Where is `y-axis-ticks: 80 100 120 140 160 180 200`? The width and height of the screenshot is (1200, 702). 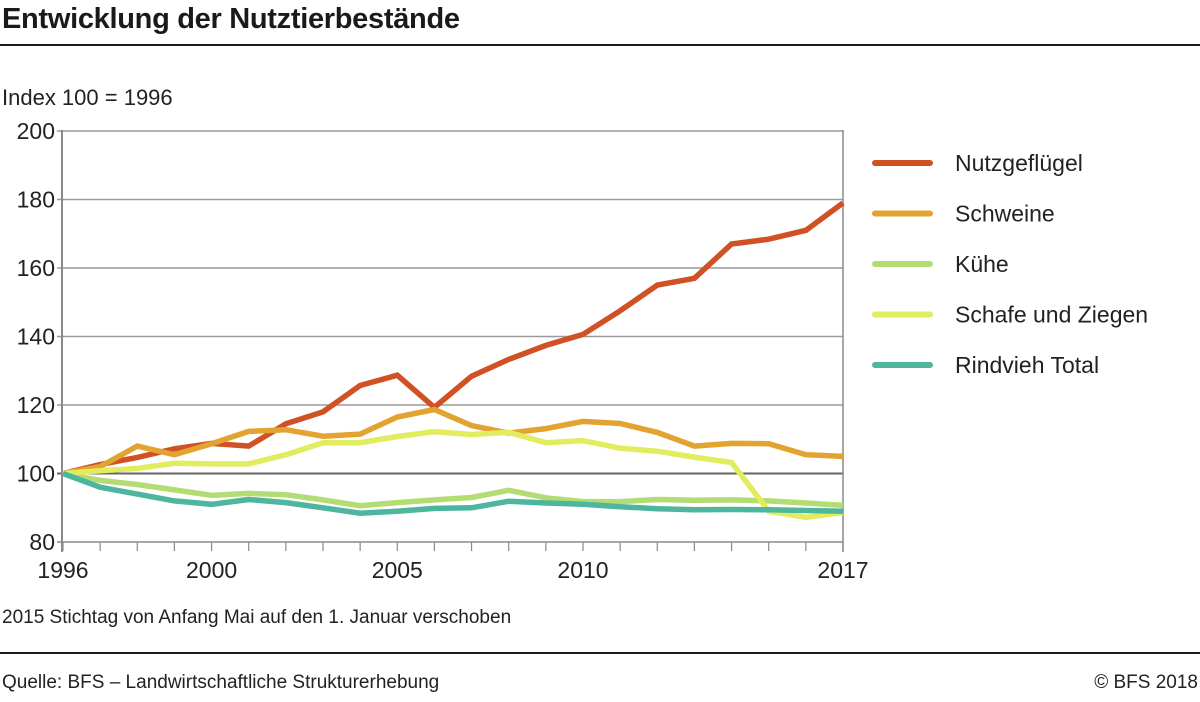
y-axis-ticks: 80 100 120 140 160 180 200 is located at coordinates (36, 336).